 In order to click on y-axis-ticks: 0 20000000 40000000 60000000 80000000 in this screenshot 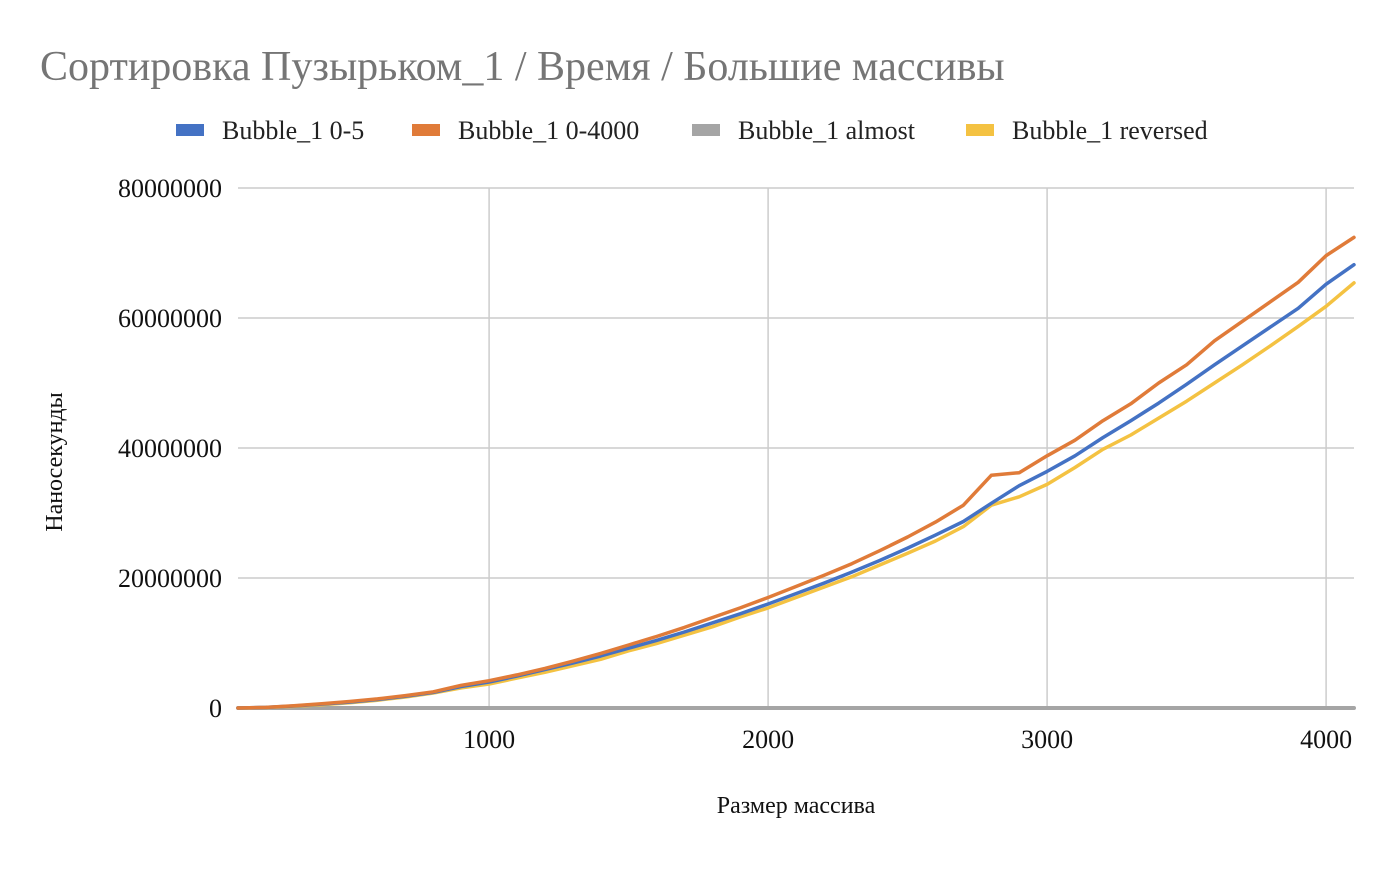, I will do `click(170, 448)`.